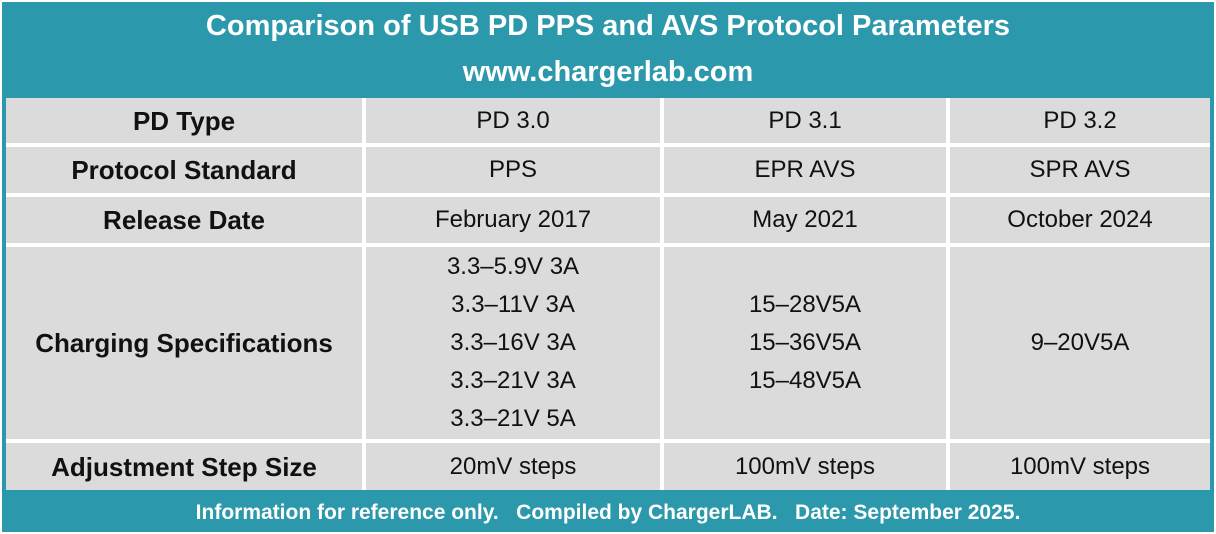 This screenshot has height=534, width=1216. What do you see at coordinates (513, 266) in the screenshot?
I see `spec-line: 3.3–5.9V 3A` at bounding box center [513, 266].